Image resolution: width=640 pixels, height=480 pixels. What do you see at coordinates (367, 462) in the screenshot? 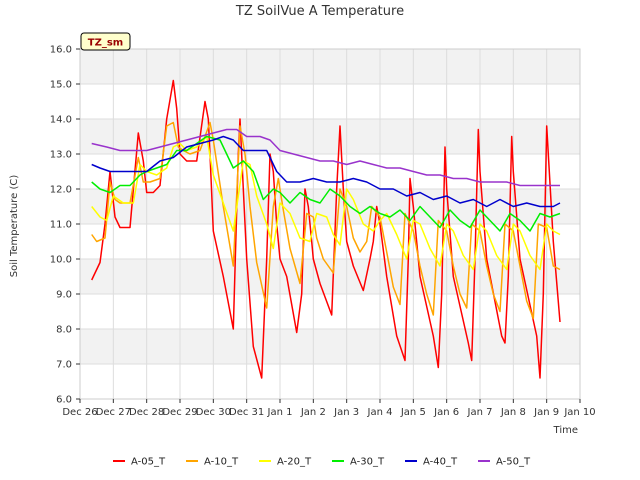
I see `legend-label-a-30-t: A-30_T` at bounding box center [367, 462].